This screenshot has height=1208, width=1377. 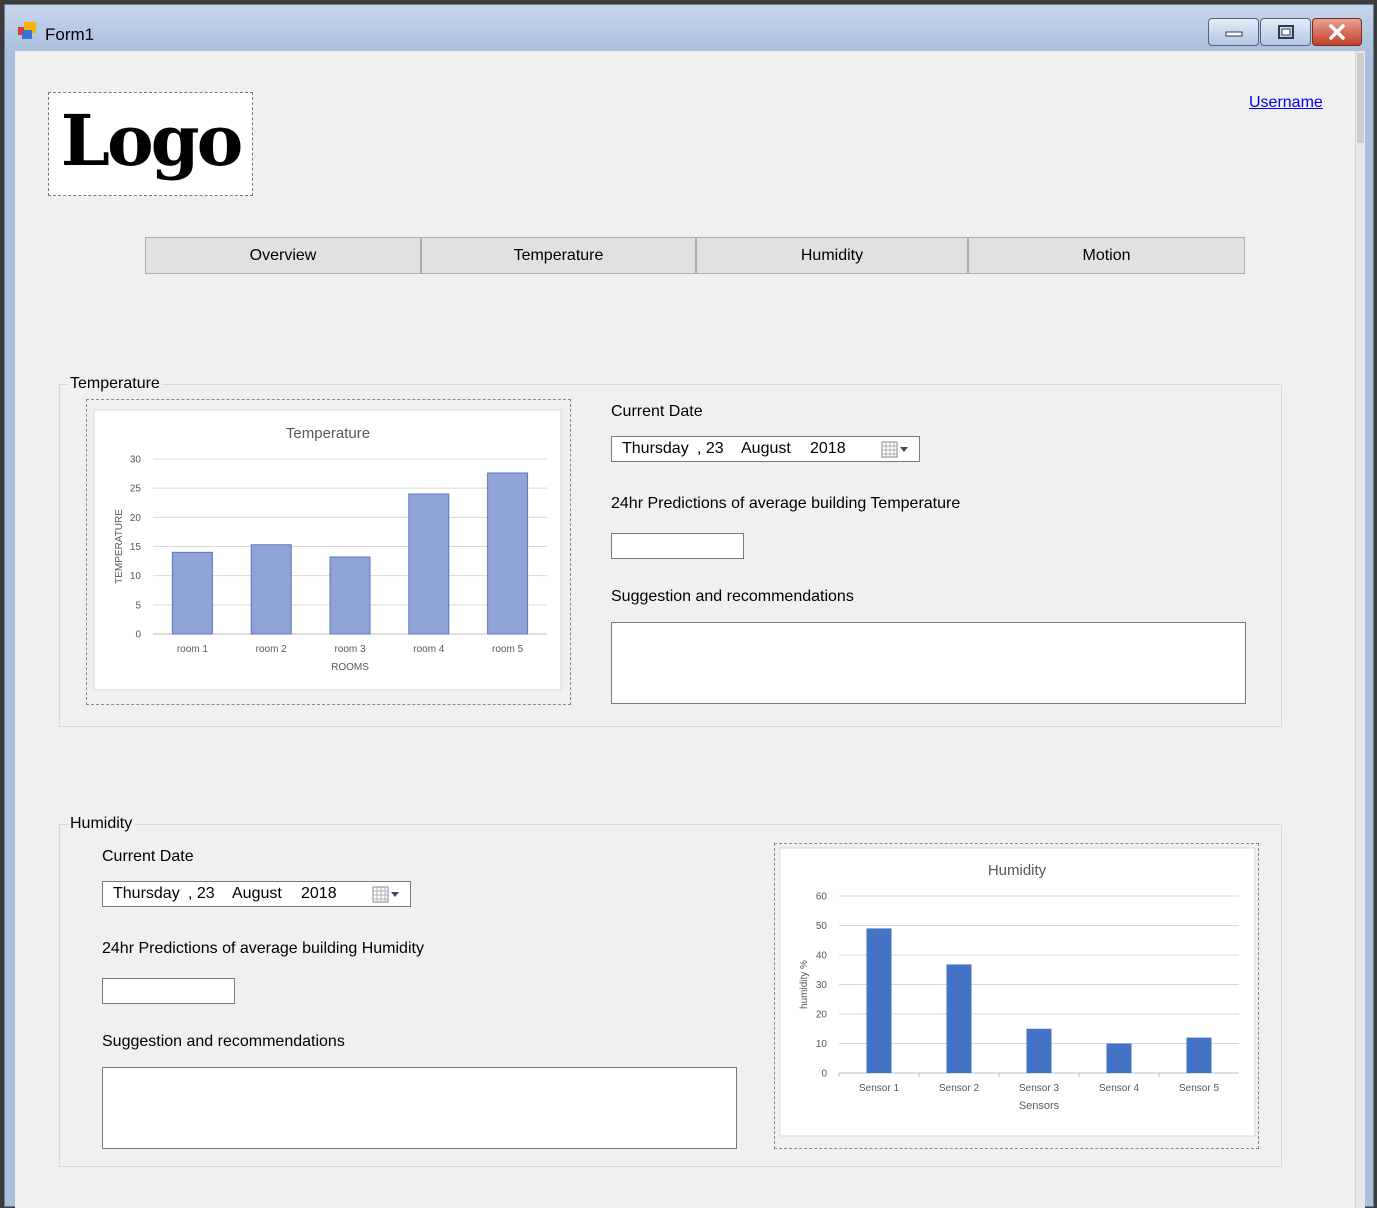 What do you see at coordinates (193, 649) in the screenshot?
I see `x-tick-label: room 1` at bounding box center [193, 649].